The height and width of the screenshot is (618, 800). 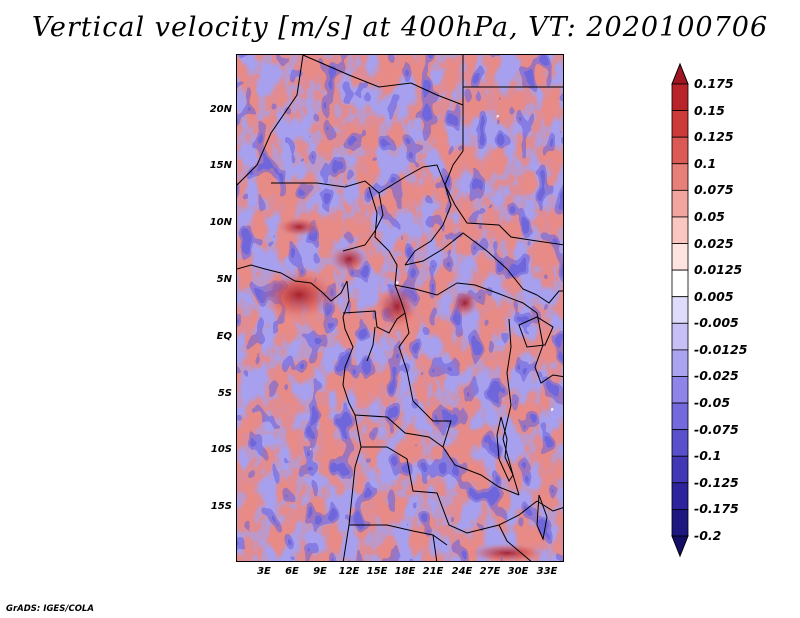 What do you see at coordinates (705, 163) in the screenshot?
I see `colorbar-label: 0.1` at bounding box center [705, 163].